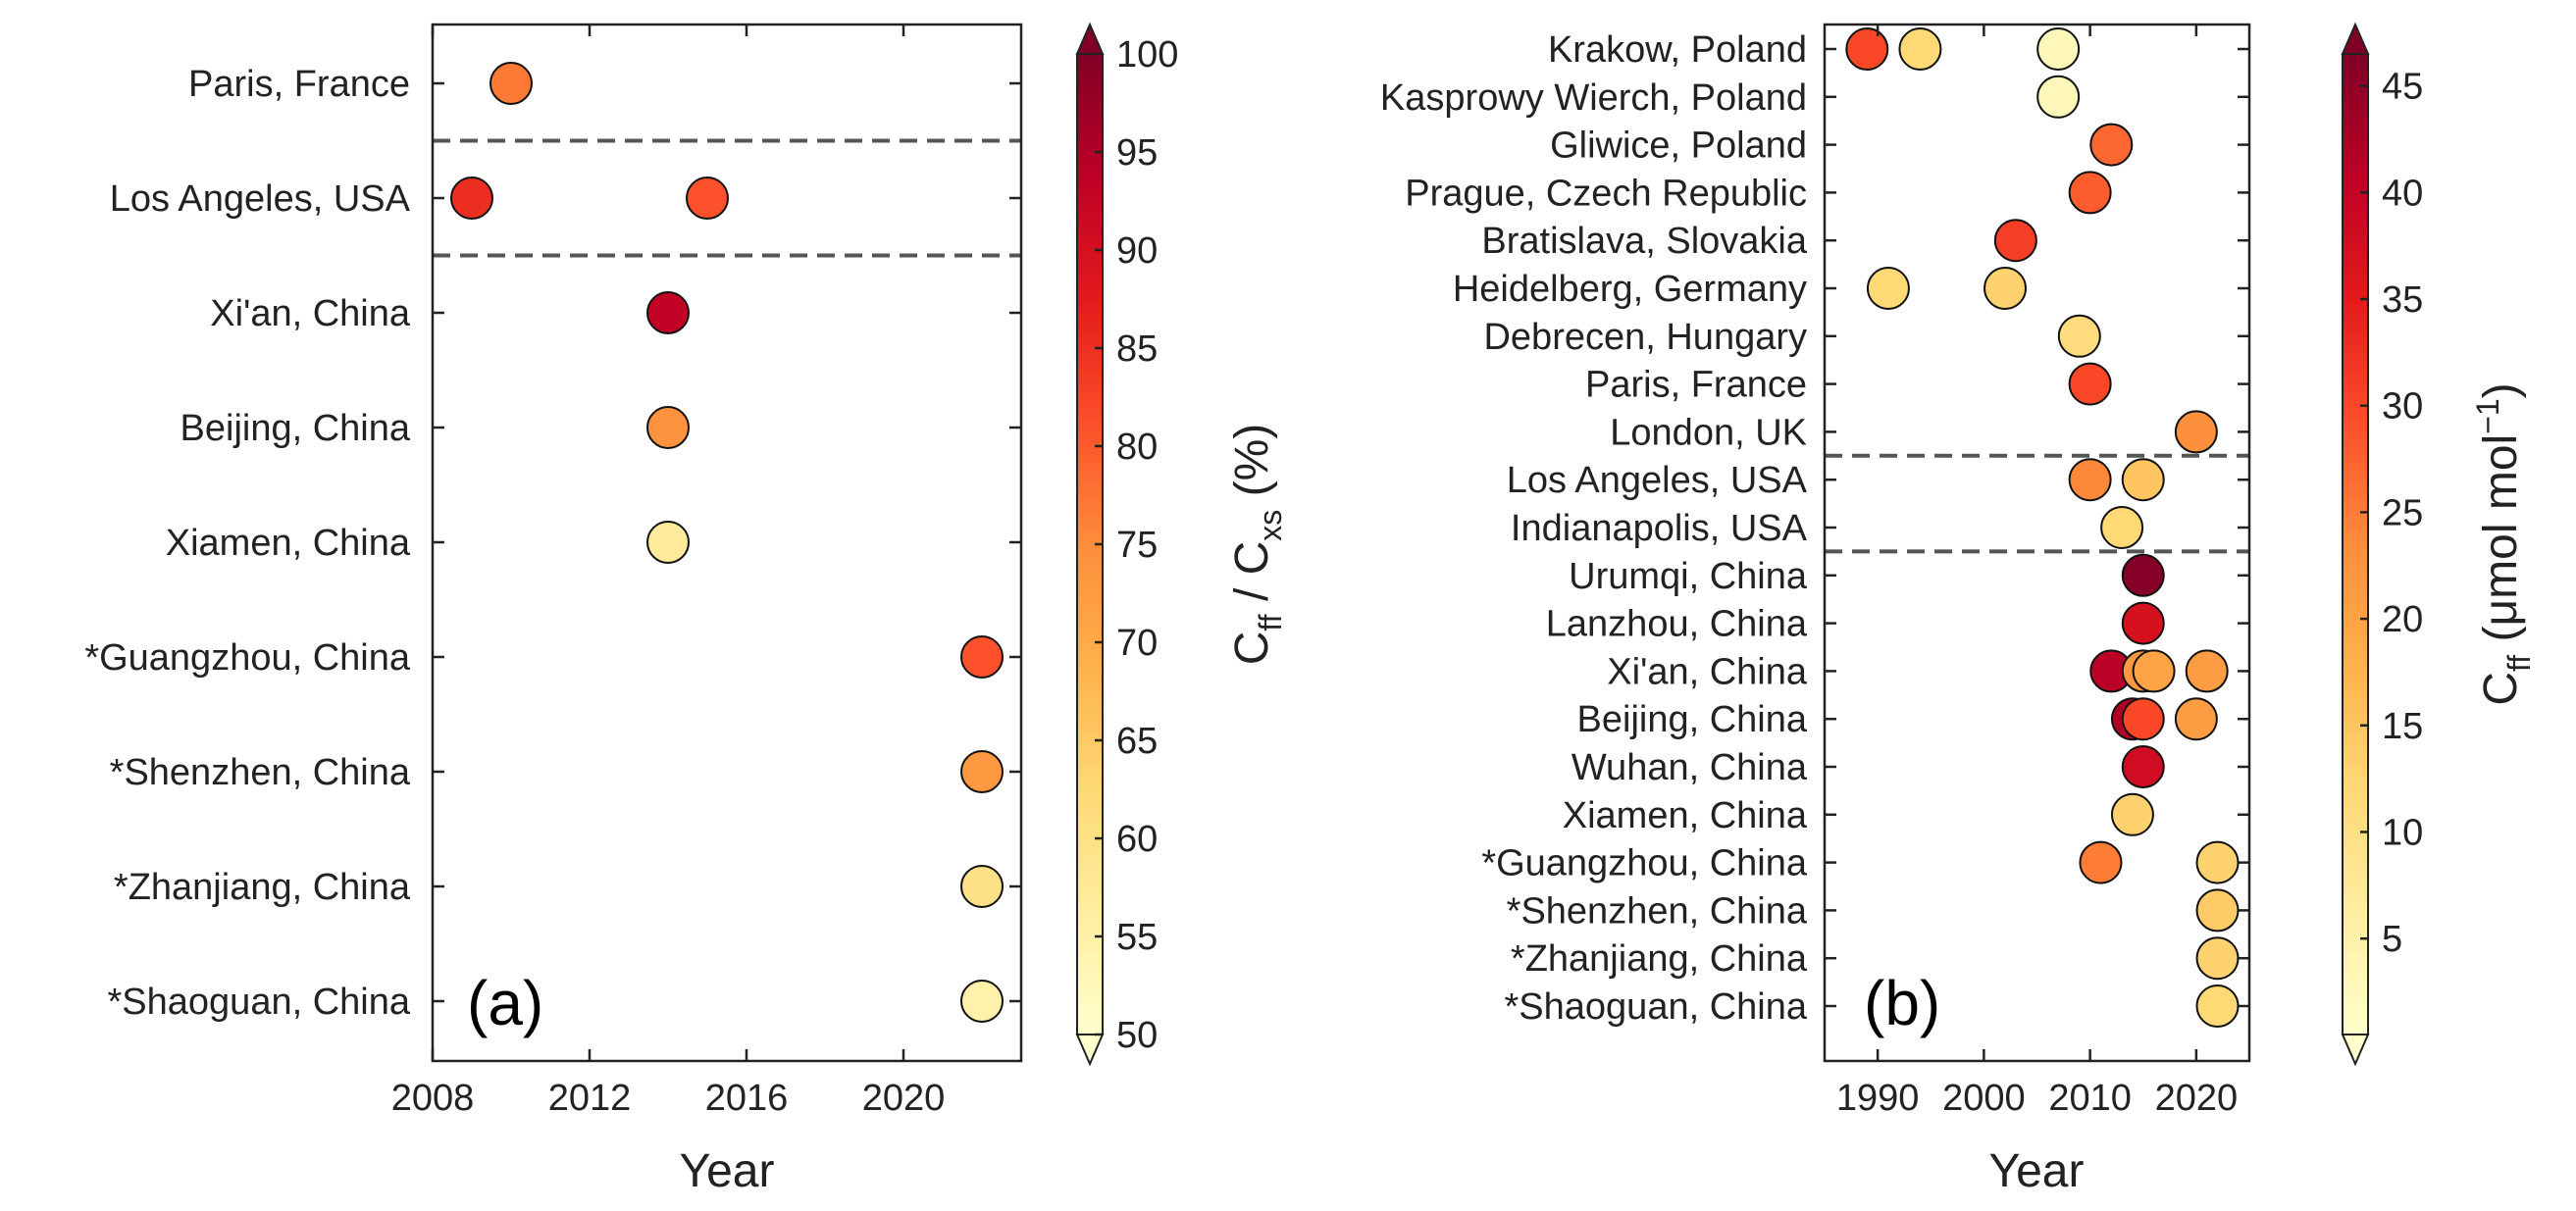 The height and width of the screenshot is (1211, 2576). Describe the element at coordinates (668, 542) in the screenshot. I see `panel-a-point-xiamen-china-2014` at that location.